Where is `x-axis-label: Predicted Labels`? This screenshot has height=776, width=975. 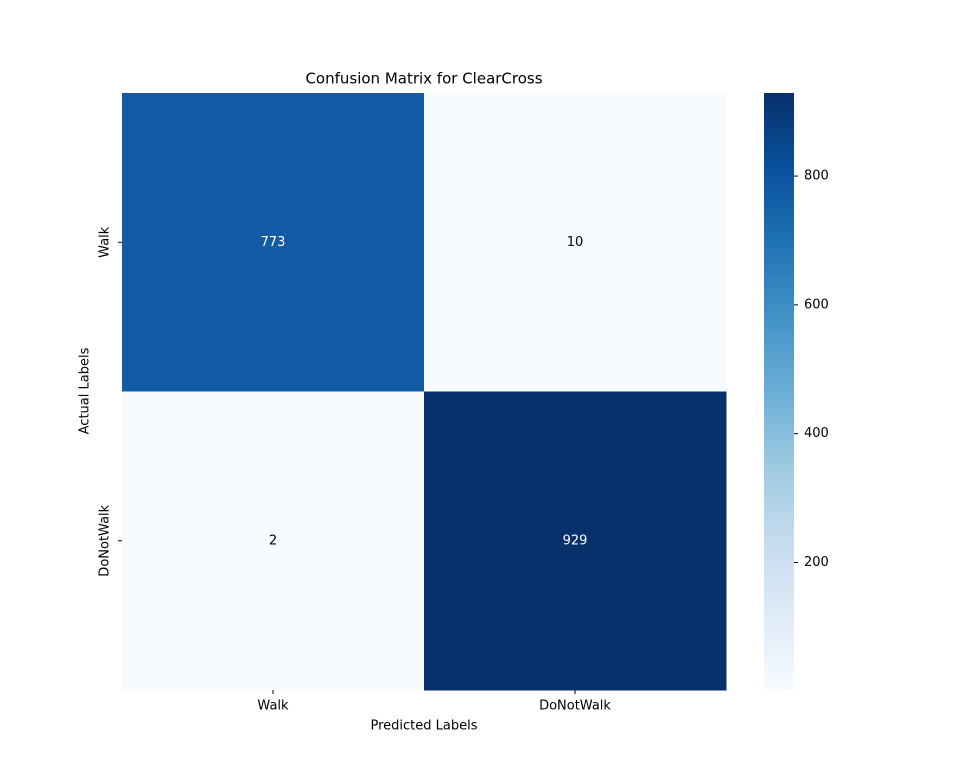 x-axis-label: Predicted Labels is located at coordinates (423, 726).